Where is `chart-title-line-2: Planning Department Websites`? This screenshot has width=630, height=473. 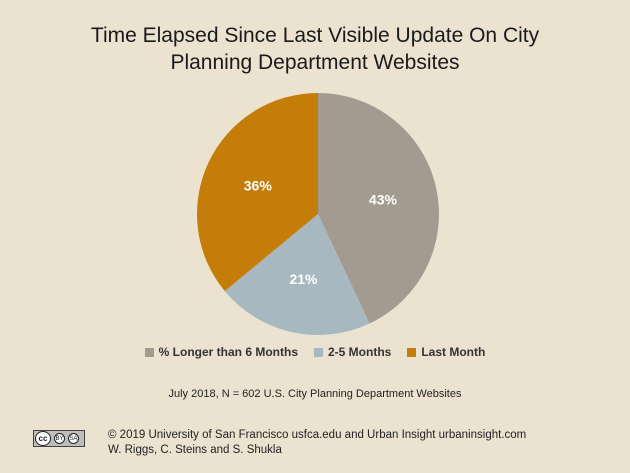 chart-title-line-2: Planning Department Websites is located at coordinates (315, 62).